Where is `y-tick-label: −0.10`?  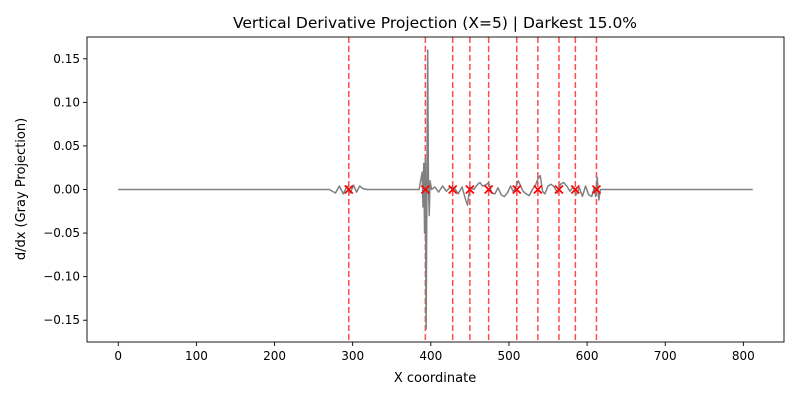 y-tick-label: −0.10 is located at coordinates (61, 277).